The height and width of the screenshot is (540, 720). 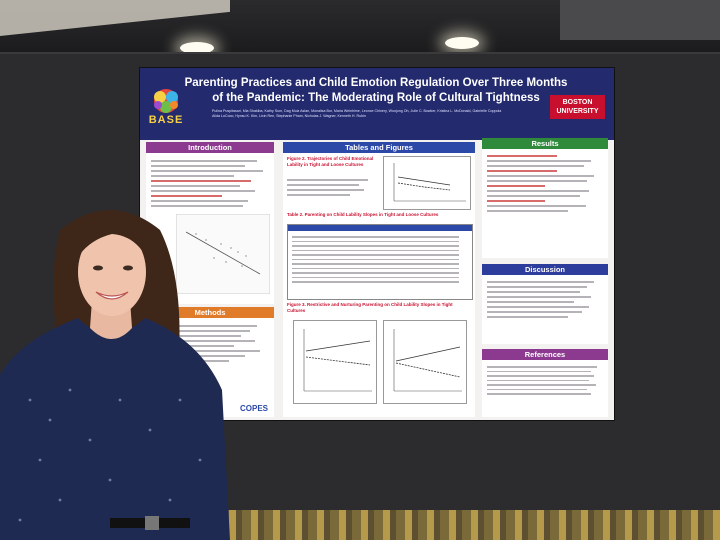 What do you see at coordinates (545, 269) in the screenshot?
I see `discussion-heading: Discussion` at bounding box center [545, 269].